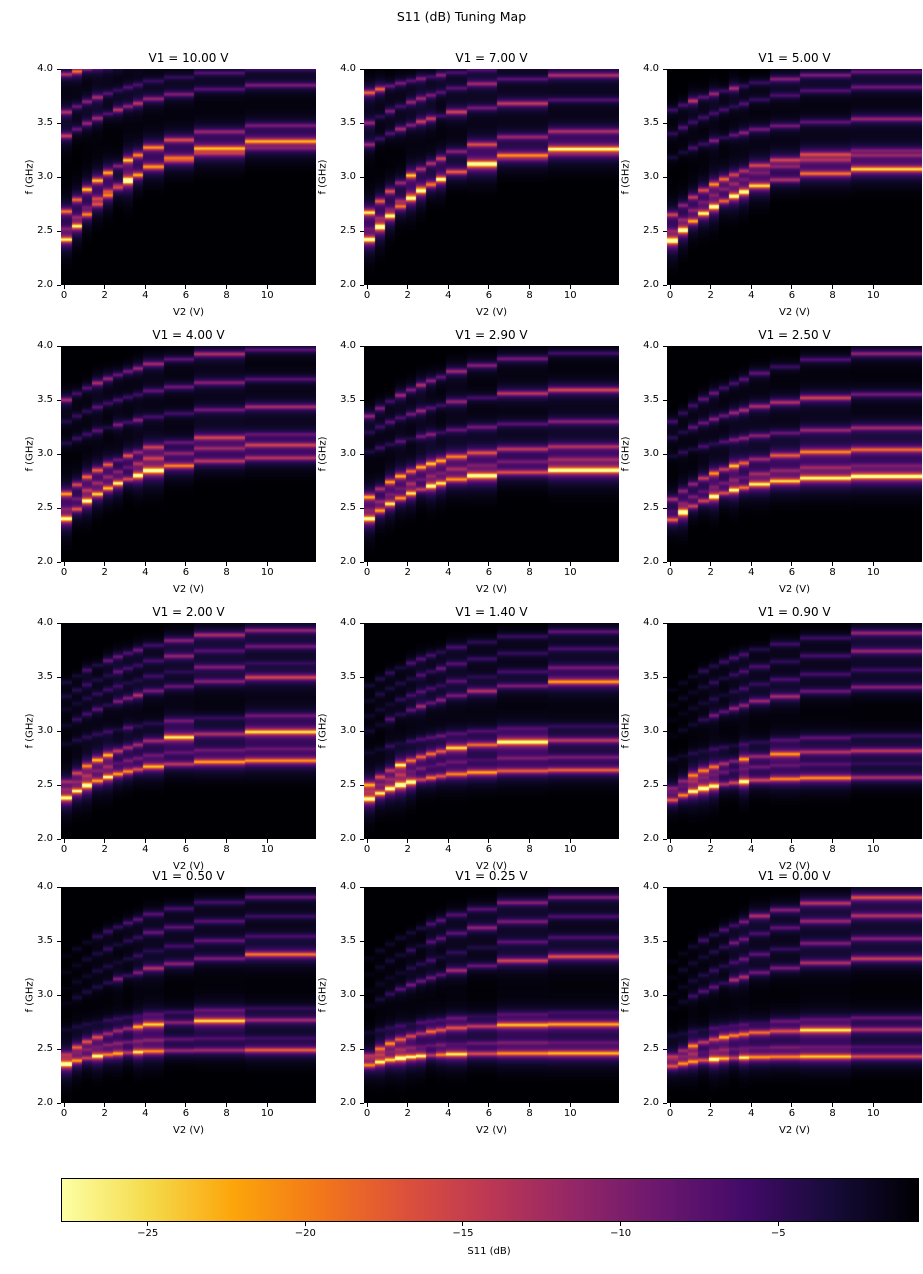 This screenshot has width=923, height=1274. I want to click on panel-title: V1 = 10.00 V, so click(188, 58).